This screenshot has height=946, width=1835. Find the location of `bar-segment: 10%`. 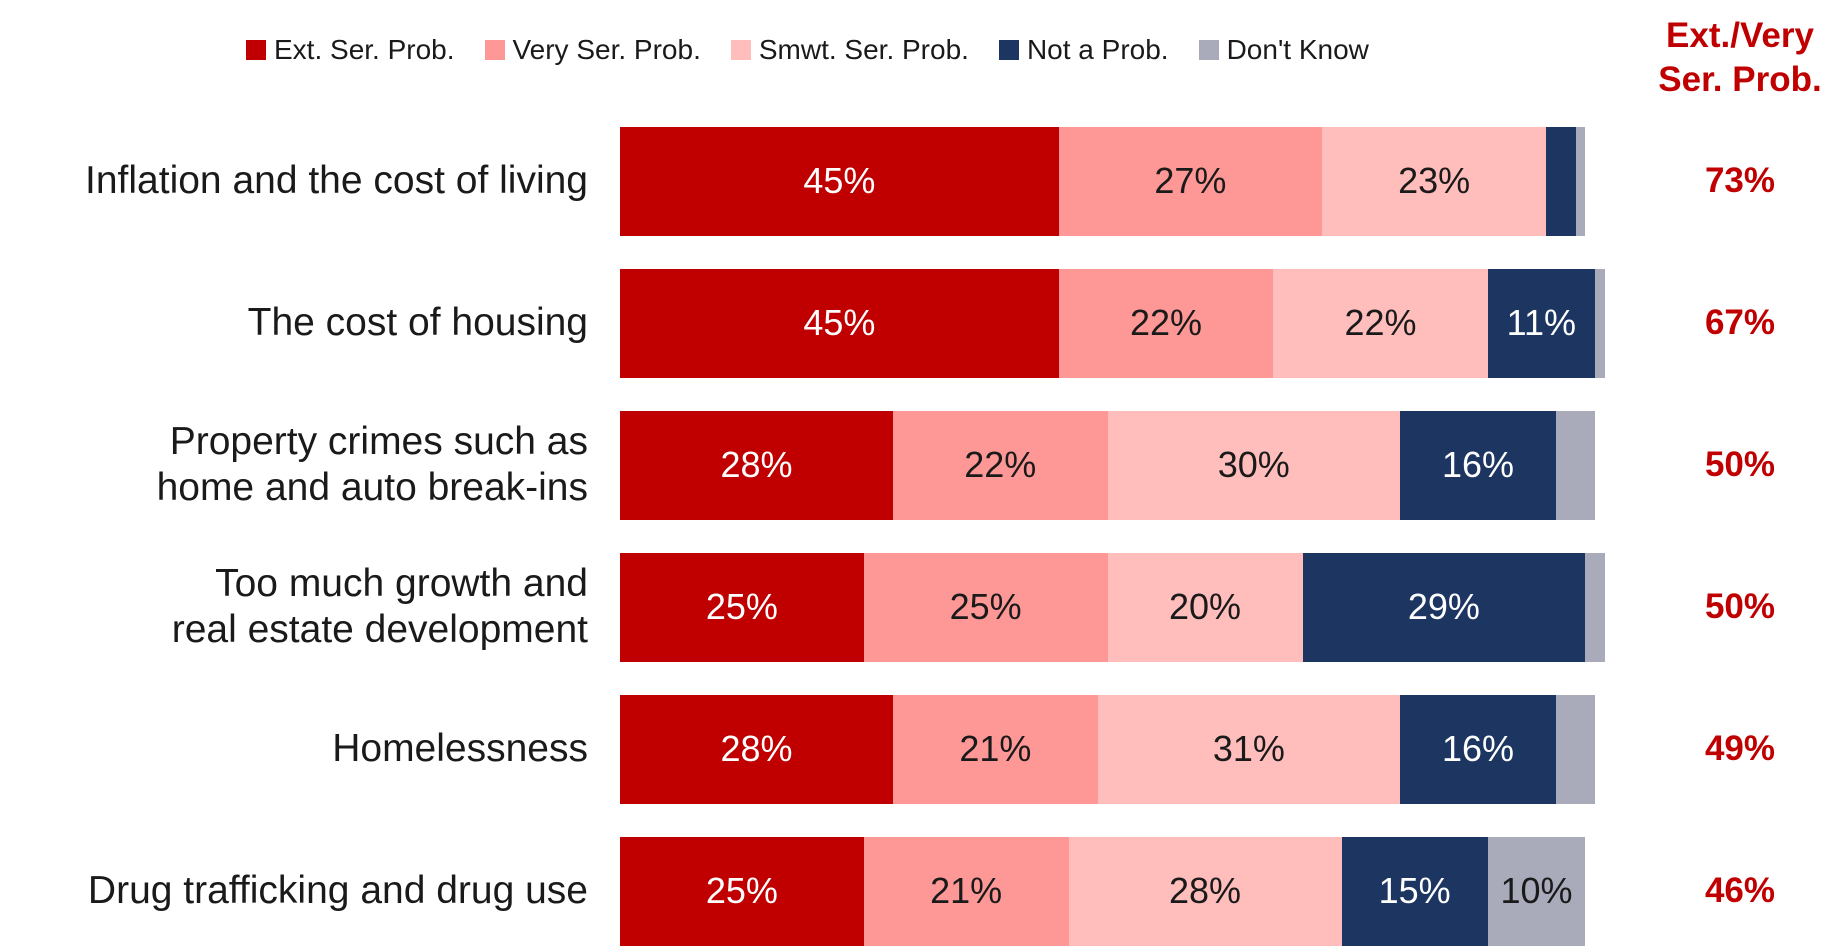

bar-segment: 10% is located at coordinates (1536, 891).